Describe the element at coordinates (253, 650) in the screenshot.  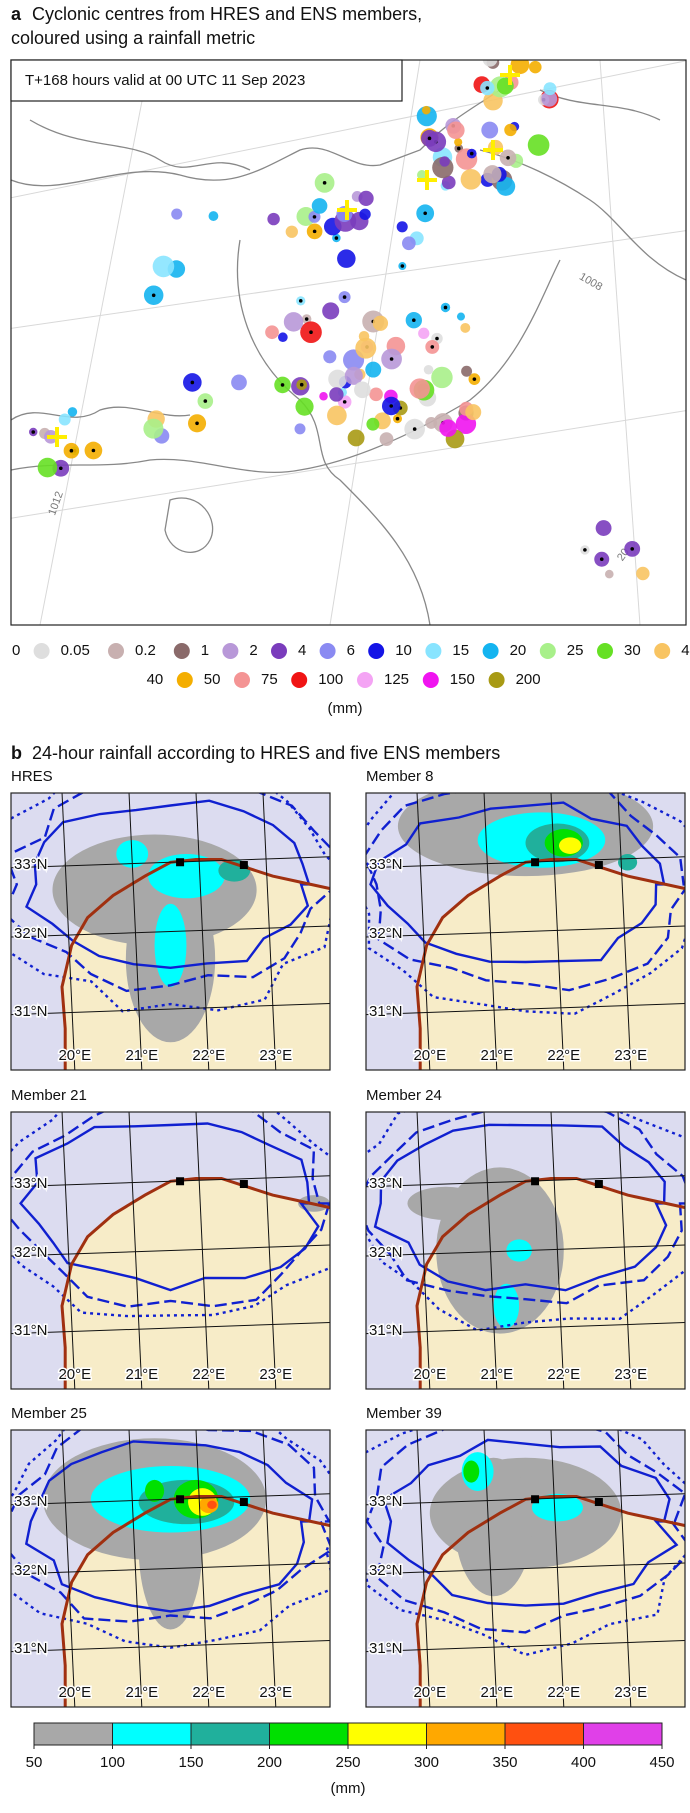
I see `legend-label: 2` at that location.